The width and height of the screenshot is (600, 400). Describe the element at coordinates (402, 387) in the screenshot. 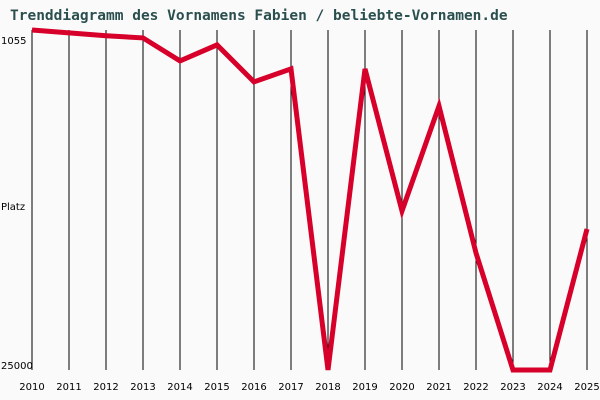

I see `x-tick-label-2020: 2020` at that location.